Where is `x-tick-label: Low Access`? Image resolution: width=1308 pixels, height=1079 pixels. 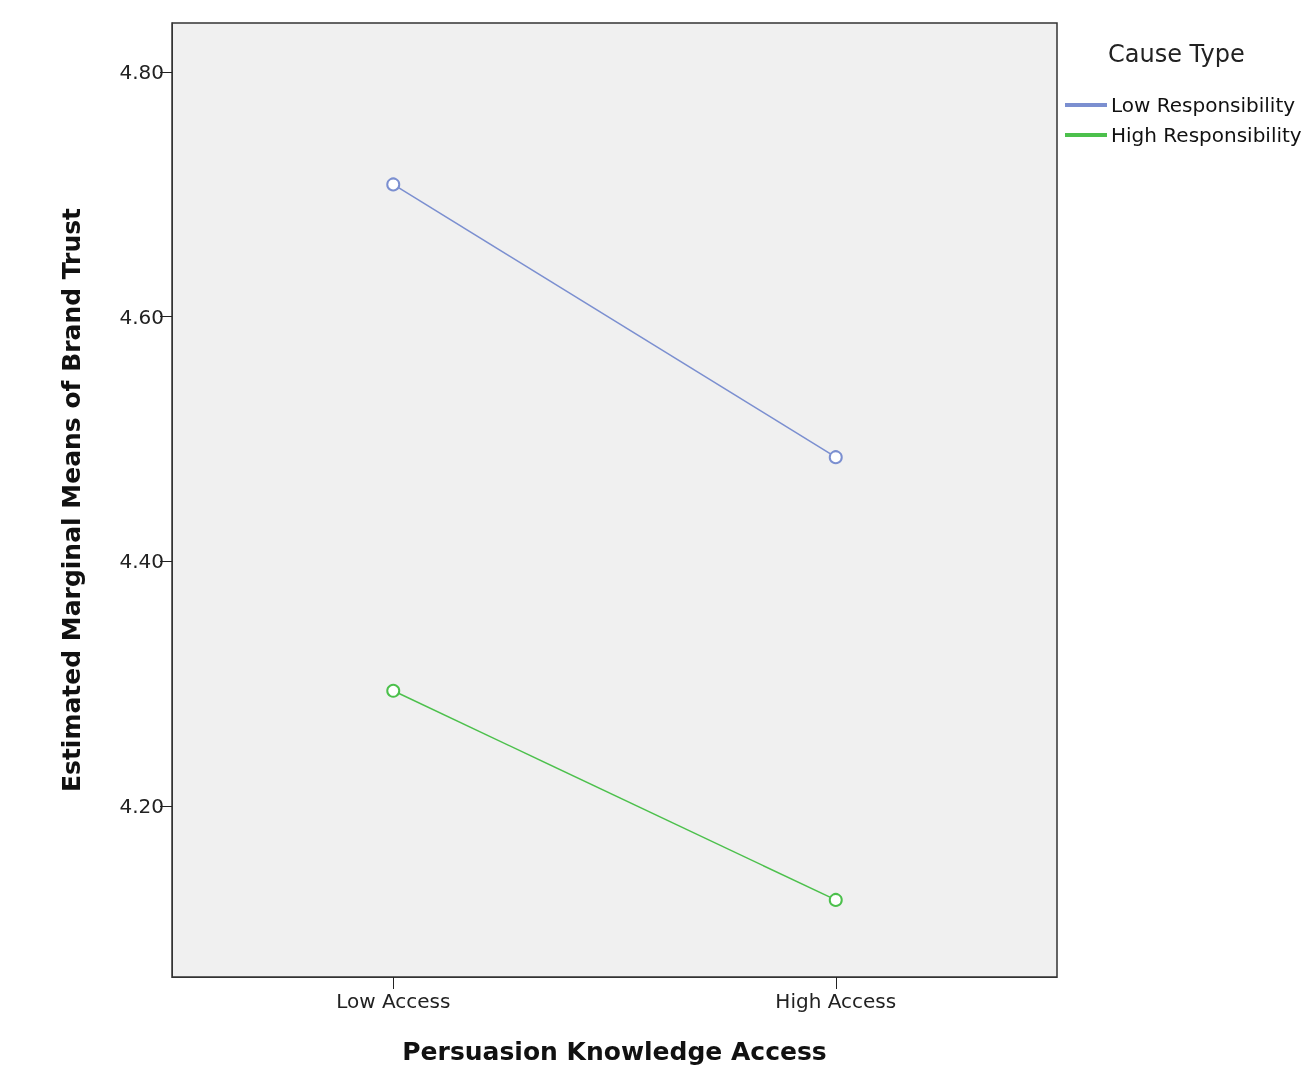 x-tick-label: Low Access is located at coordinates (393, 1001).